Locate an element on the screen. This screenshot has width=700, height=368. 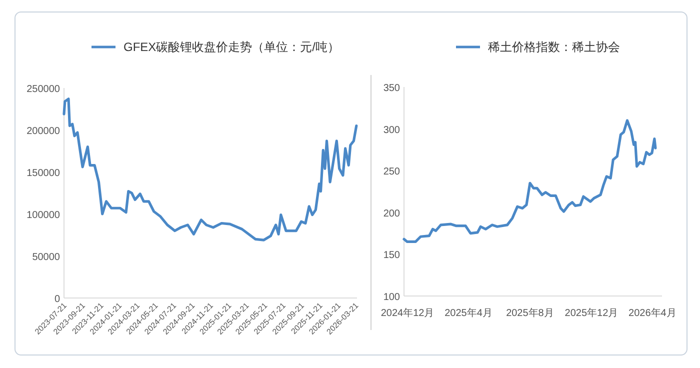
y-tick-label: 150 is located at coordinates (391, 256).